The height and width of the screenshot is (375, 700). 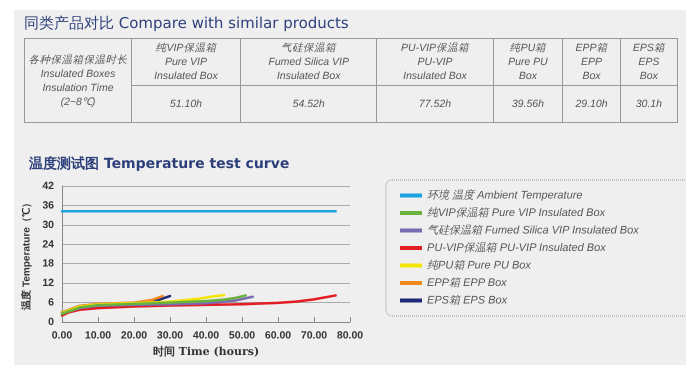 What do you see at coordinates (591, 62) in the screenshot?
I see `text: EPP箱 EPP Box` at bounding box center [591, 62].